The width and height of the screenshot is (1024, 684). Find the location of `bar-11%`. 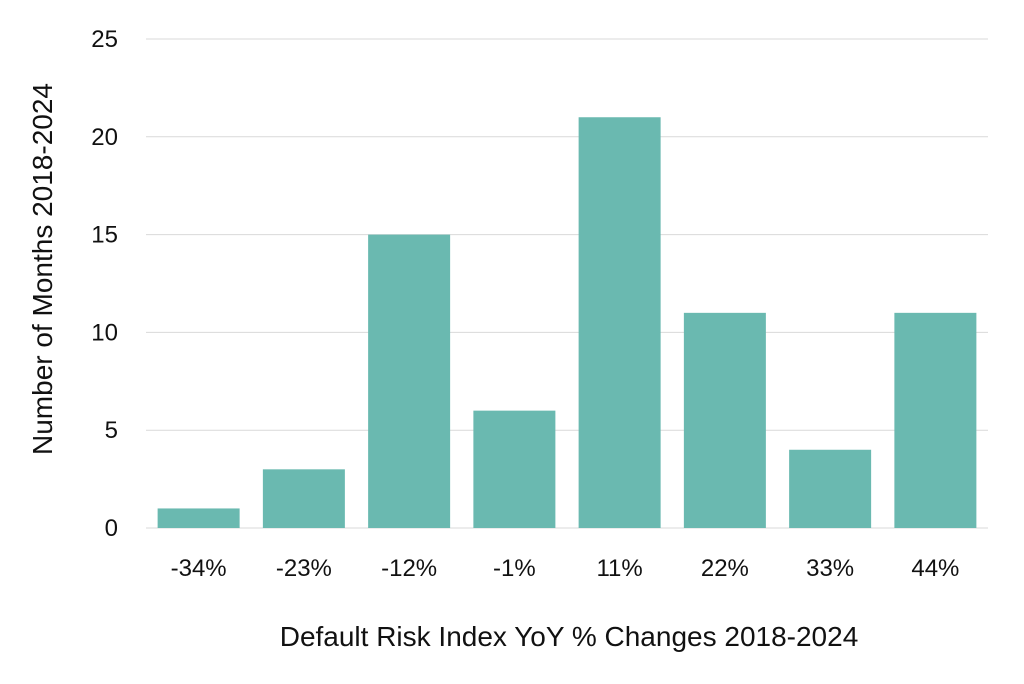

bar-11% is located at coordinates (619, 323).